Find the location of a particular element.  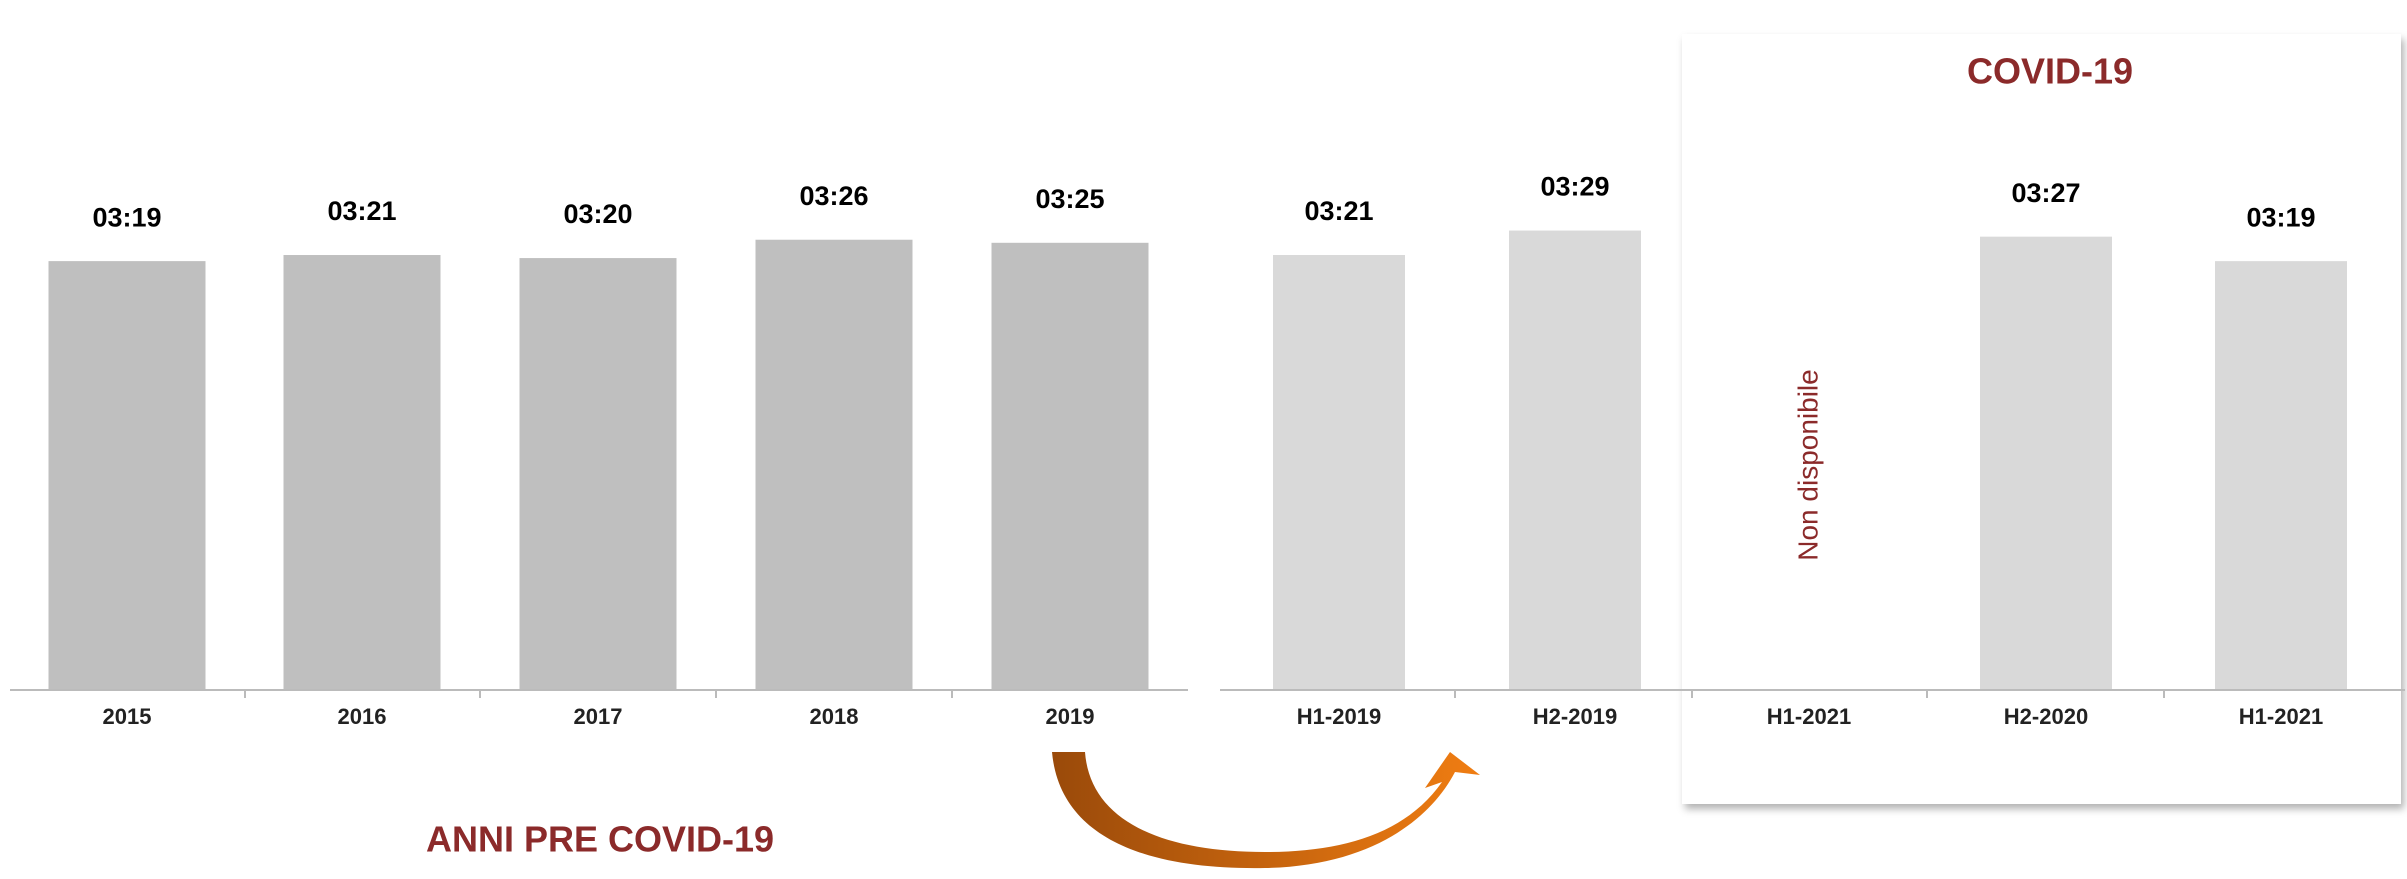

x-tick-label: 2016 is located at coordinates (362, 716).